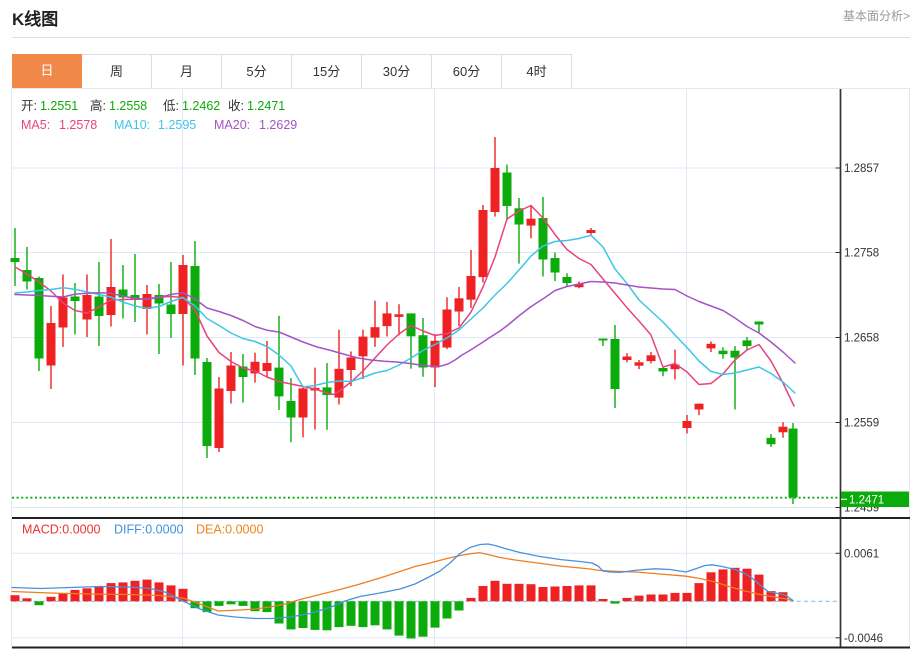  What do you see at coordinates (861, 424) in the screenshot?
I see `svg-text: 1.2559` at bounding box center [861, 424].